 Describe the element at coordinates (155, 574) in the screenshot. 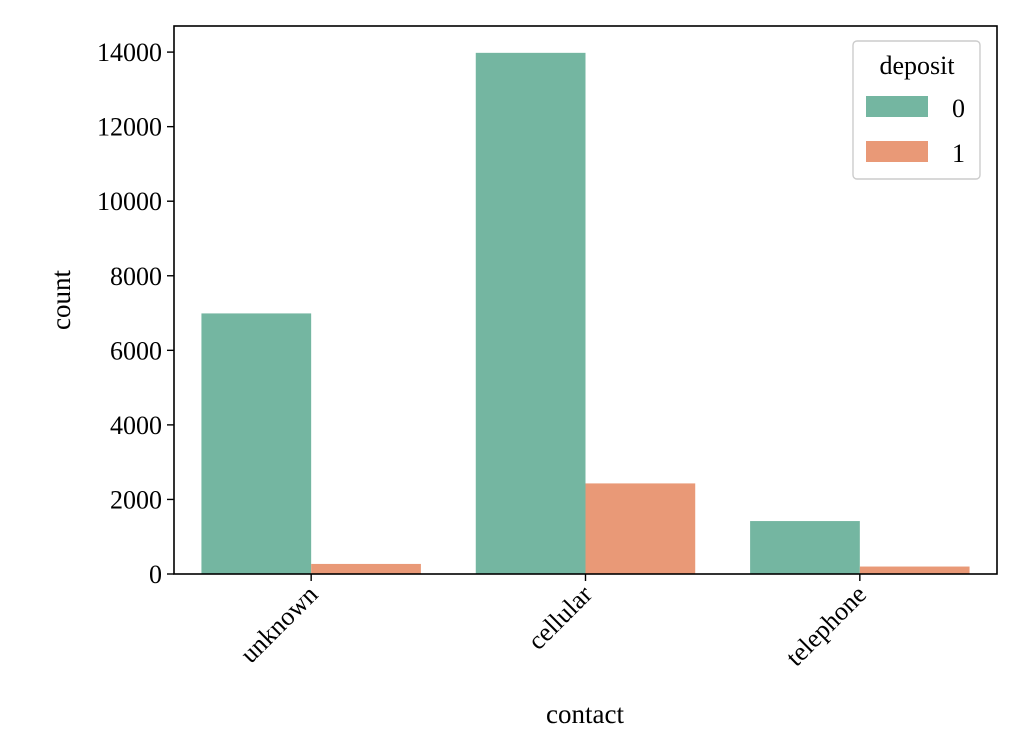

I see `y-tick-label: 0` at that location.